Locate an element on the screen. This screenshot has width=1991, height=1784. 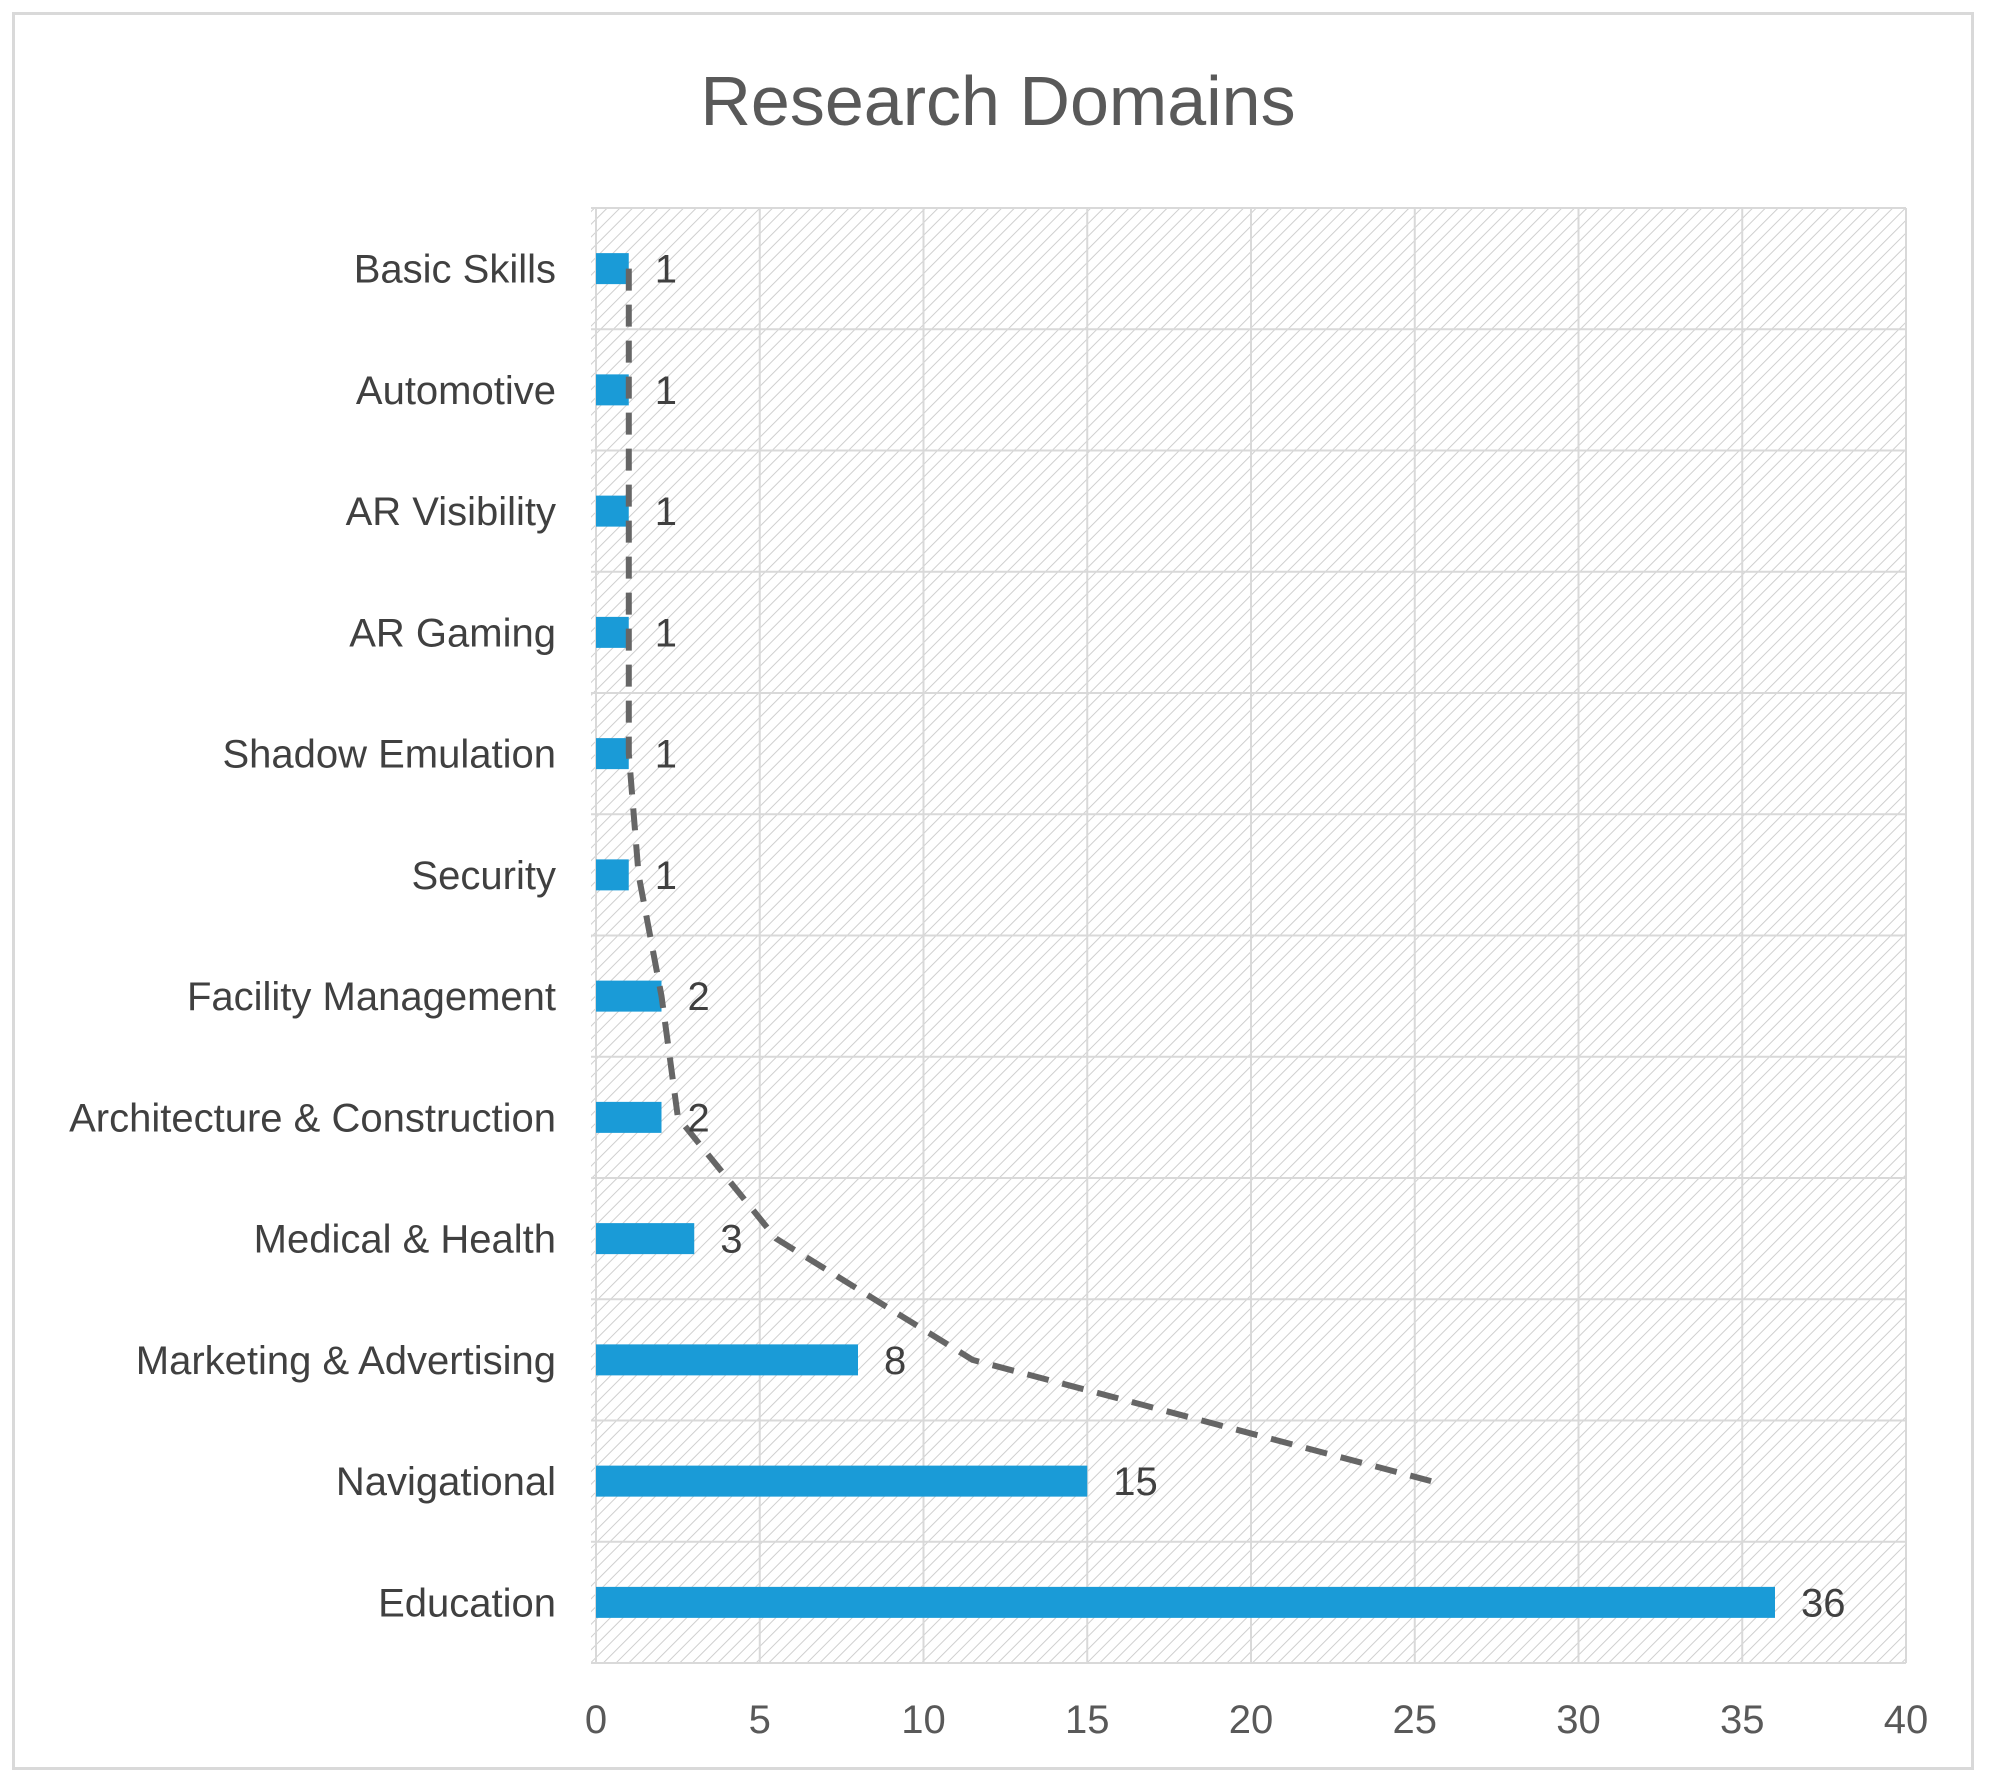
category-label: Marketing & Advertising is located at coordinates (346, 1361).